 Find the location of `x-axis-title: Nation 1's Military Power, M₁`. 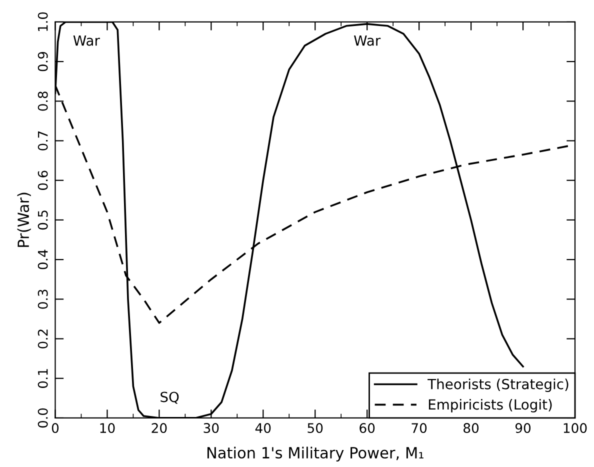

x-axis-title: Nation 1's Military Power, M₁ is located at coordinates (315, 454).